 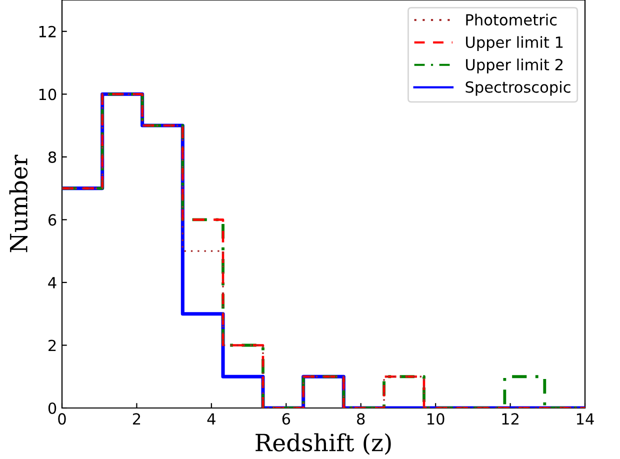 I want to click on y-tick-label: 12, so click(x=47, y=32).